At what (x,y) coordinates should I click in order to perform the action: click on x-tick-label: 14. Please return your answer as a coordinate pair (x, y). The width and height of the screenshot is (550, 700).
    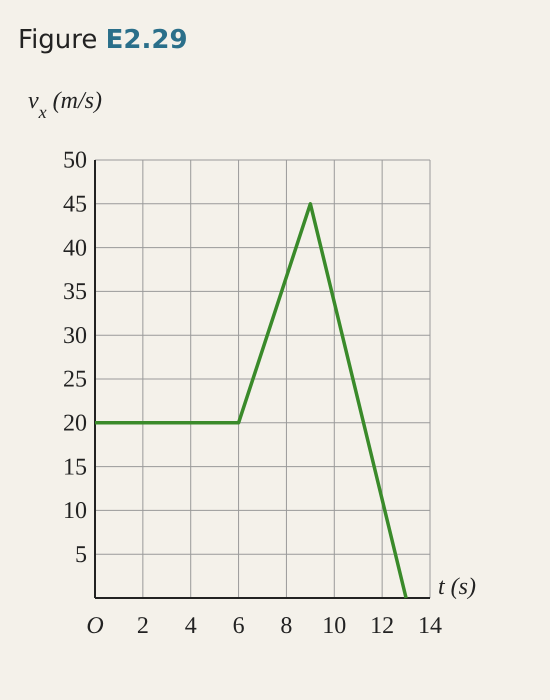
    Looking at the image, I should click on (430, 626).